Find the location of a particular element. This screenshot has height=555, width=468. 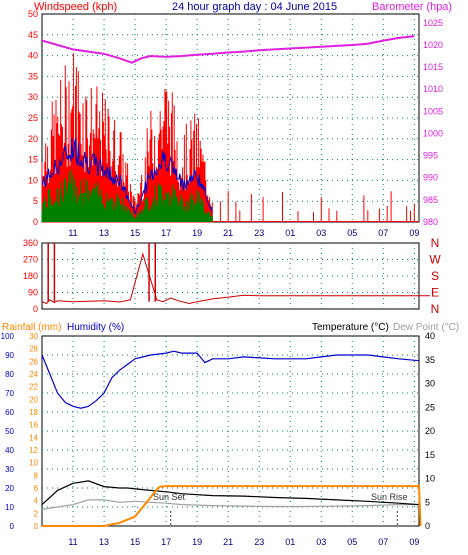

wind-tick-label: 25 is located at coordinates (33, 118).